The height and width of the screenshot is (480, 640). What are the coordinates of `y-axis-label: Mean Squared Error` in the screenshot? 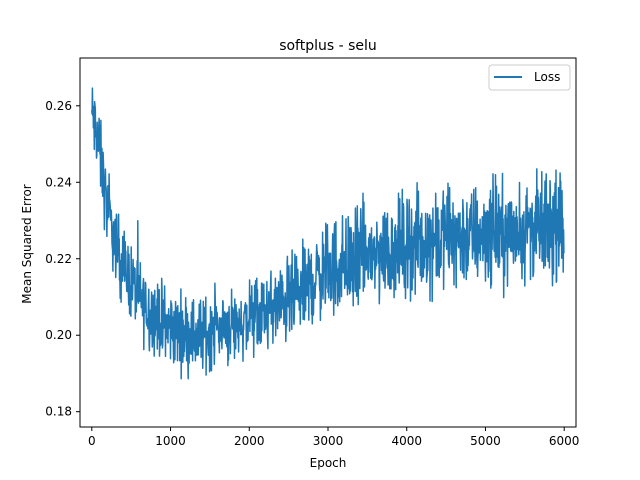 It's located at (27, 244).